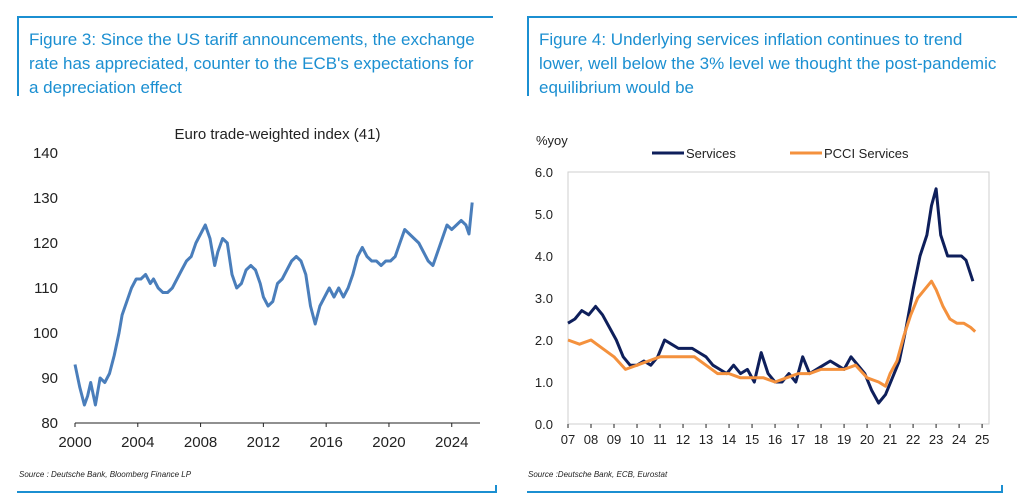  What do you see at coordinates (257, 489) in the screenshot?
I see `figure-3-footer-rule` at bounding box center [257, 489].